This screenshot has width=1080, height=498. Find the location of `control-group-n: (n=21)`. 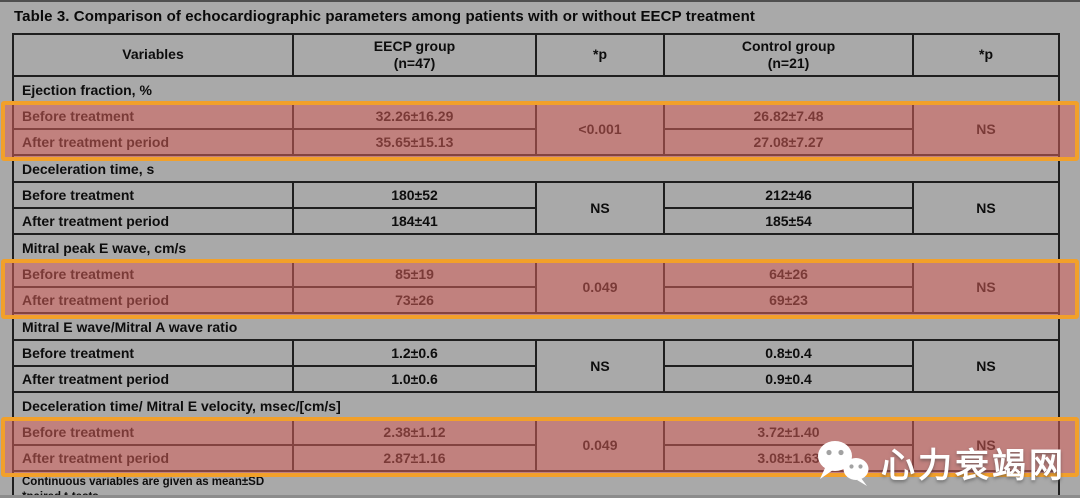

control-group-n: (n=21) is located at coordinates (788, 63).